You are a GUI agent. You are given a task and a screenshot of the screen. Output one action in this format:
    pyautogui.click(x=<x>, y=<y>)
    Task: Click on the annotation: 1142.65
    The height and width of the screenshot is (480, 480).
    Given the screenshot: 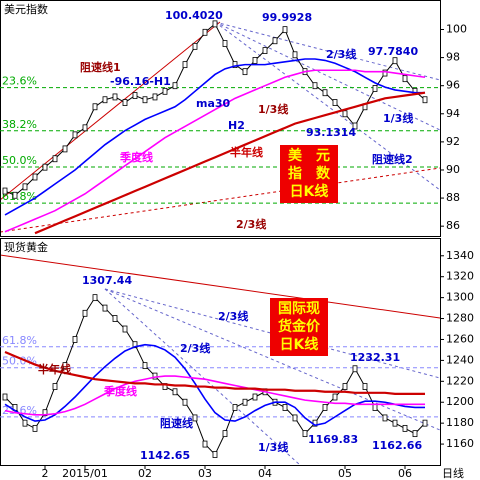 What is the action you would take?
    pyautogui.click(x=165, y=455)
    